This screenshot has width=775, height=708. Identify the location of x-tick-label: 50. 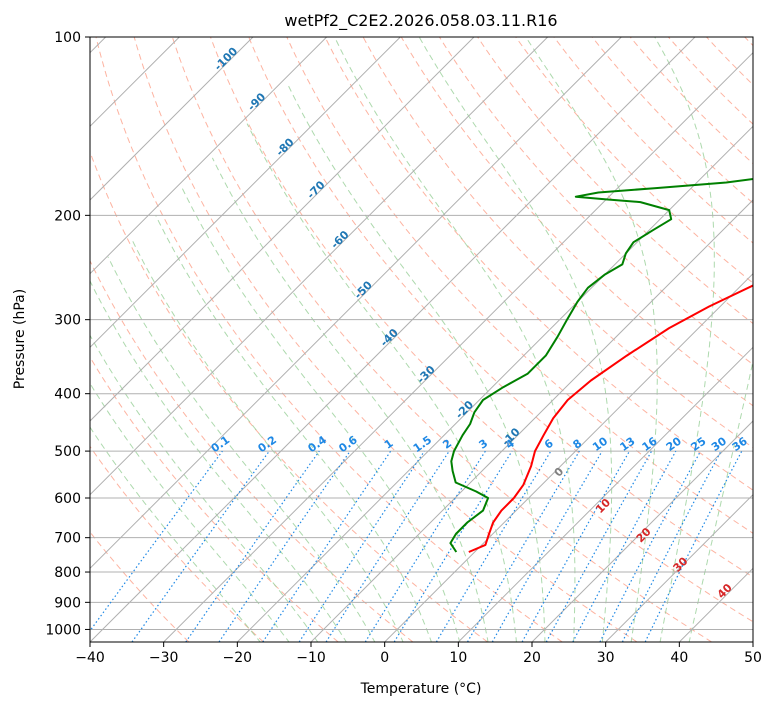
(753, 658).